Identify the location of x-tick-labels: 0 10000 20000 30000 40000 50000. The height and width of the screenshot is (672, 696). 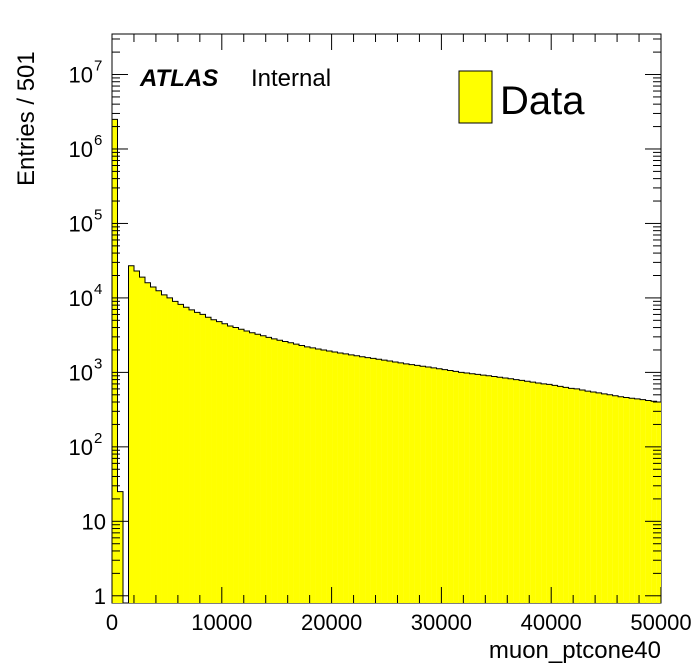
(399, 622).